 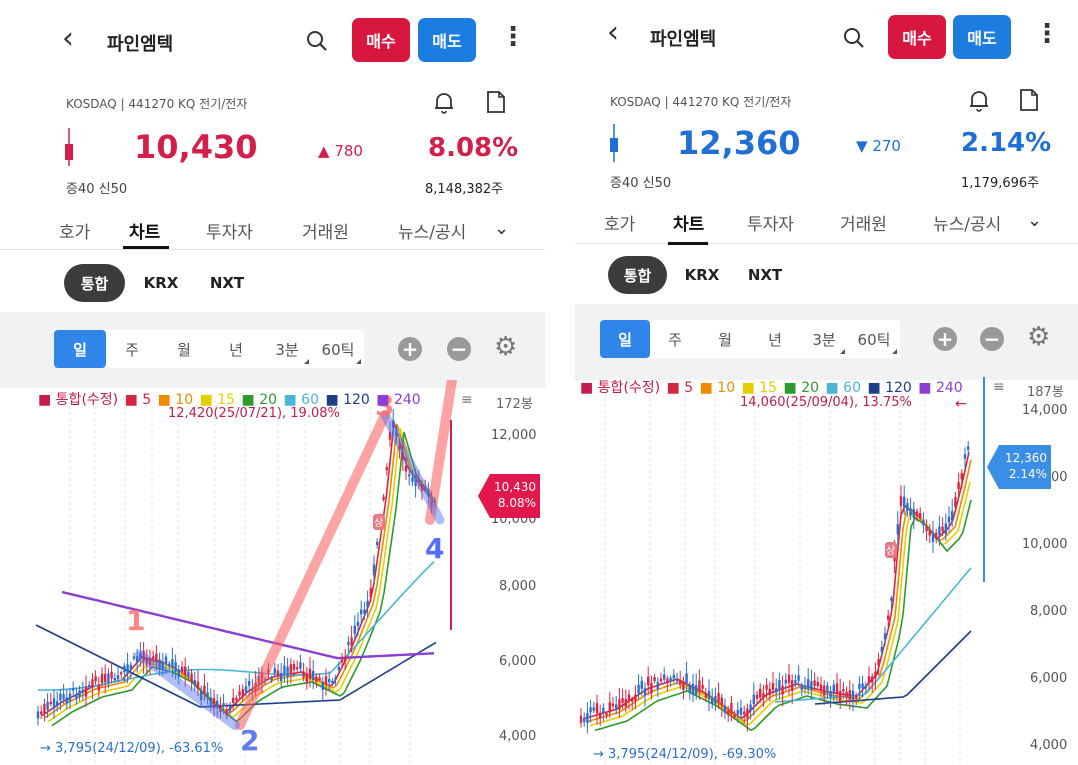 I want to click on upper-limit-marker-label: 상, so click(x=890, y=551).